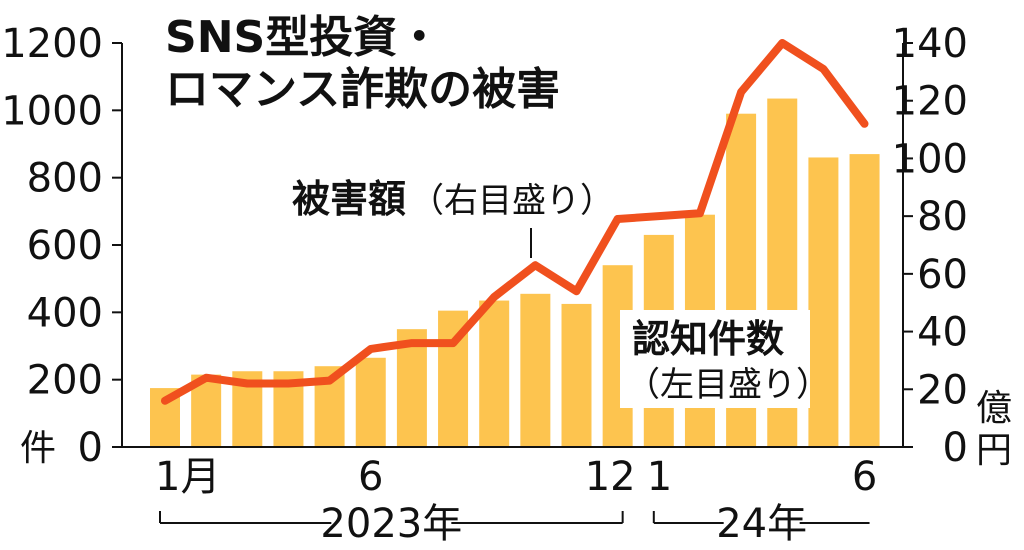  Describe the element at coordinates (761, 524) in the screenshot. I see `year-label: 24年` at that location.